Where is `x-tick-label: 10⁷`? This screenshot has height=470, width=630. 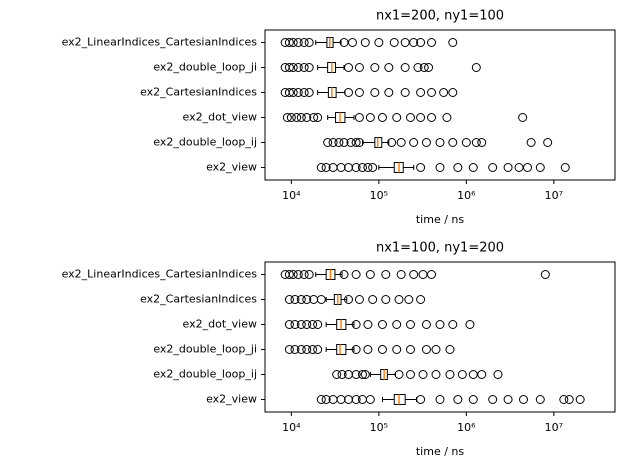 x-tick-label: 10⁷ is located at coordinates (554, 427).